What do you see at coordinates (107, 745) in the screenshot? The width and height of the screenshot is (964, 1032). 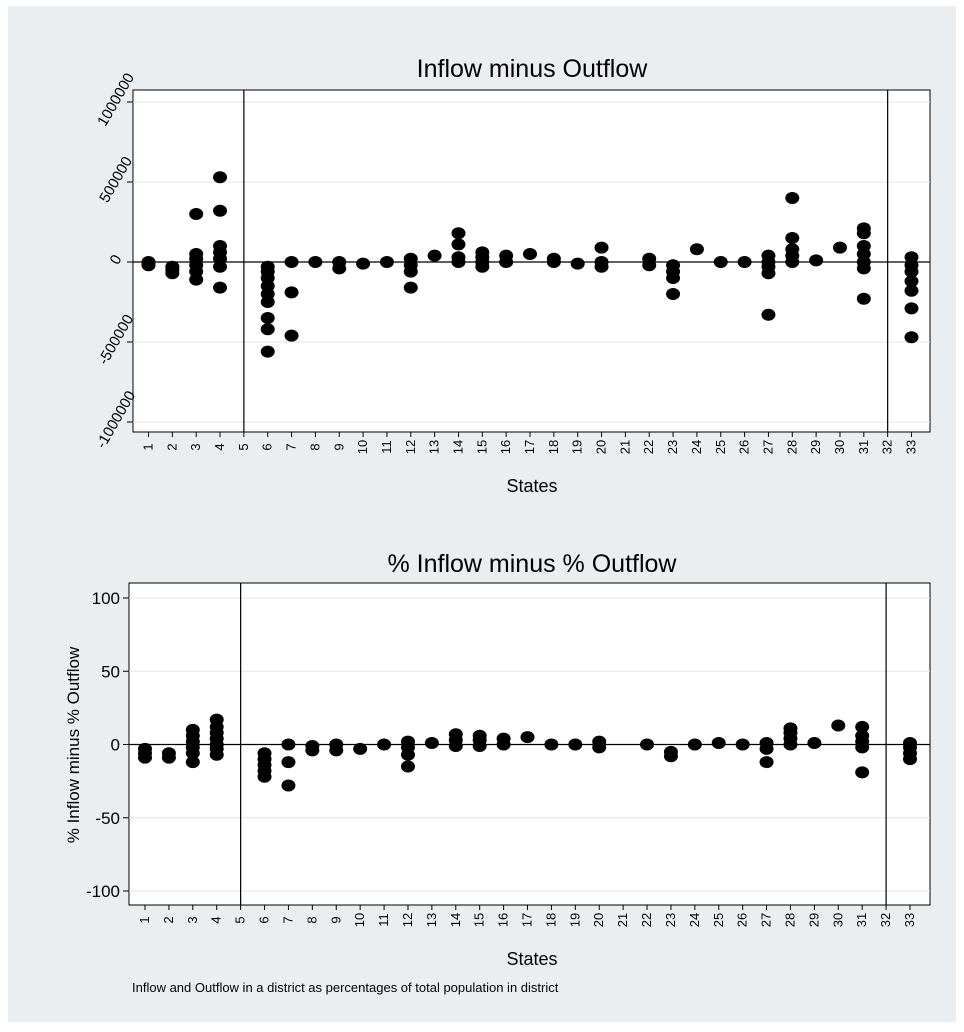 I see `y-axis-ticks: -100 -50 0 50 100` at bounding box center [107, 745].